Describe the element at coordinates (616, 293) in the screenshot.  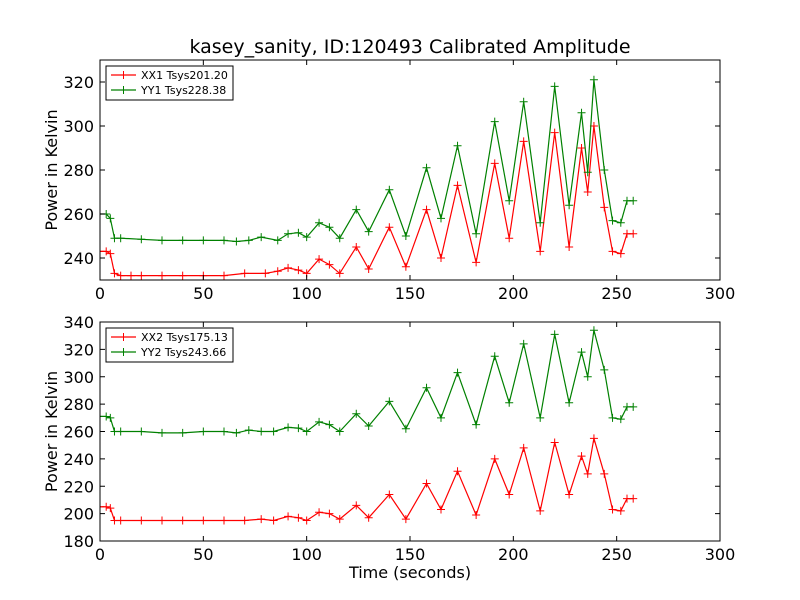
I see `x-tick-label: 250` at that location.